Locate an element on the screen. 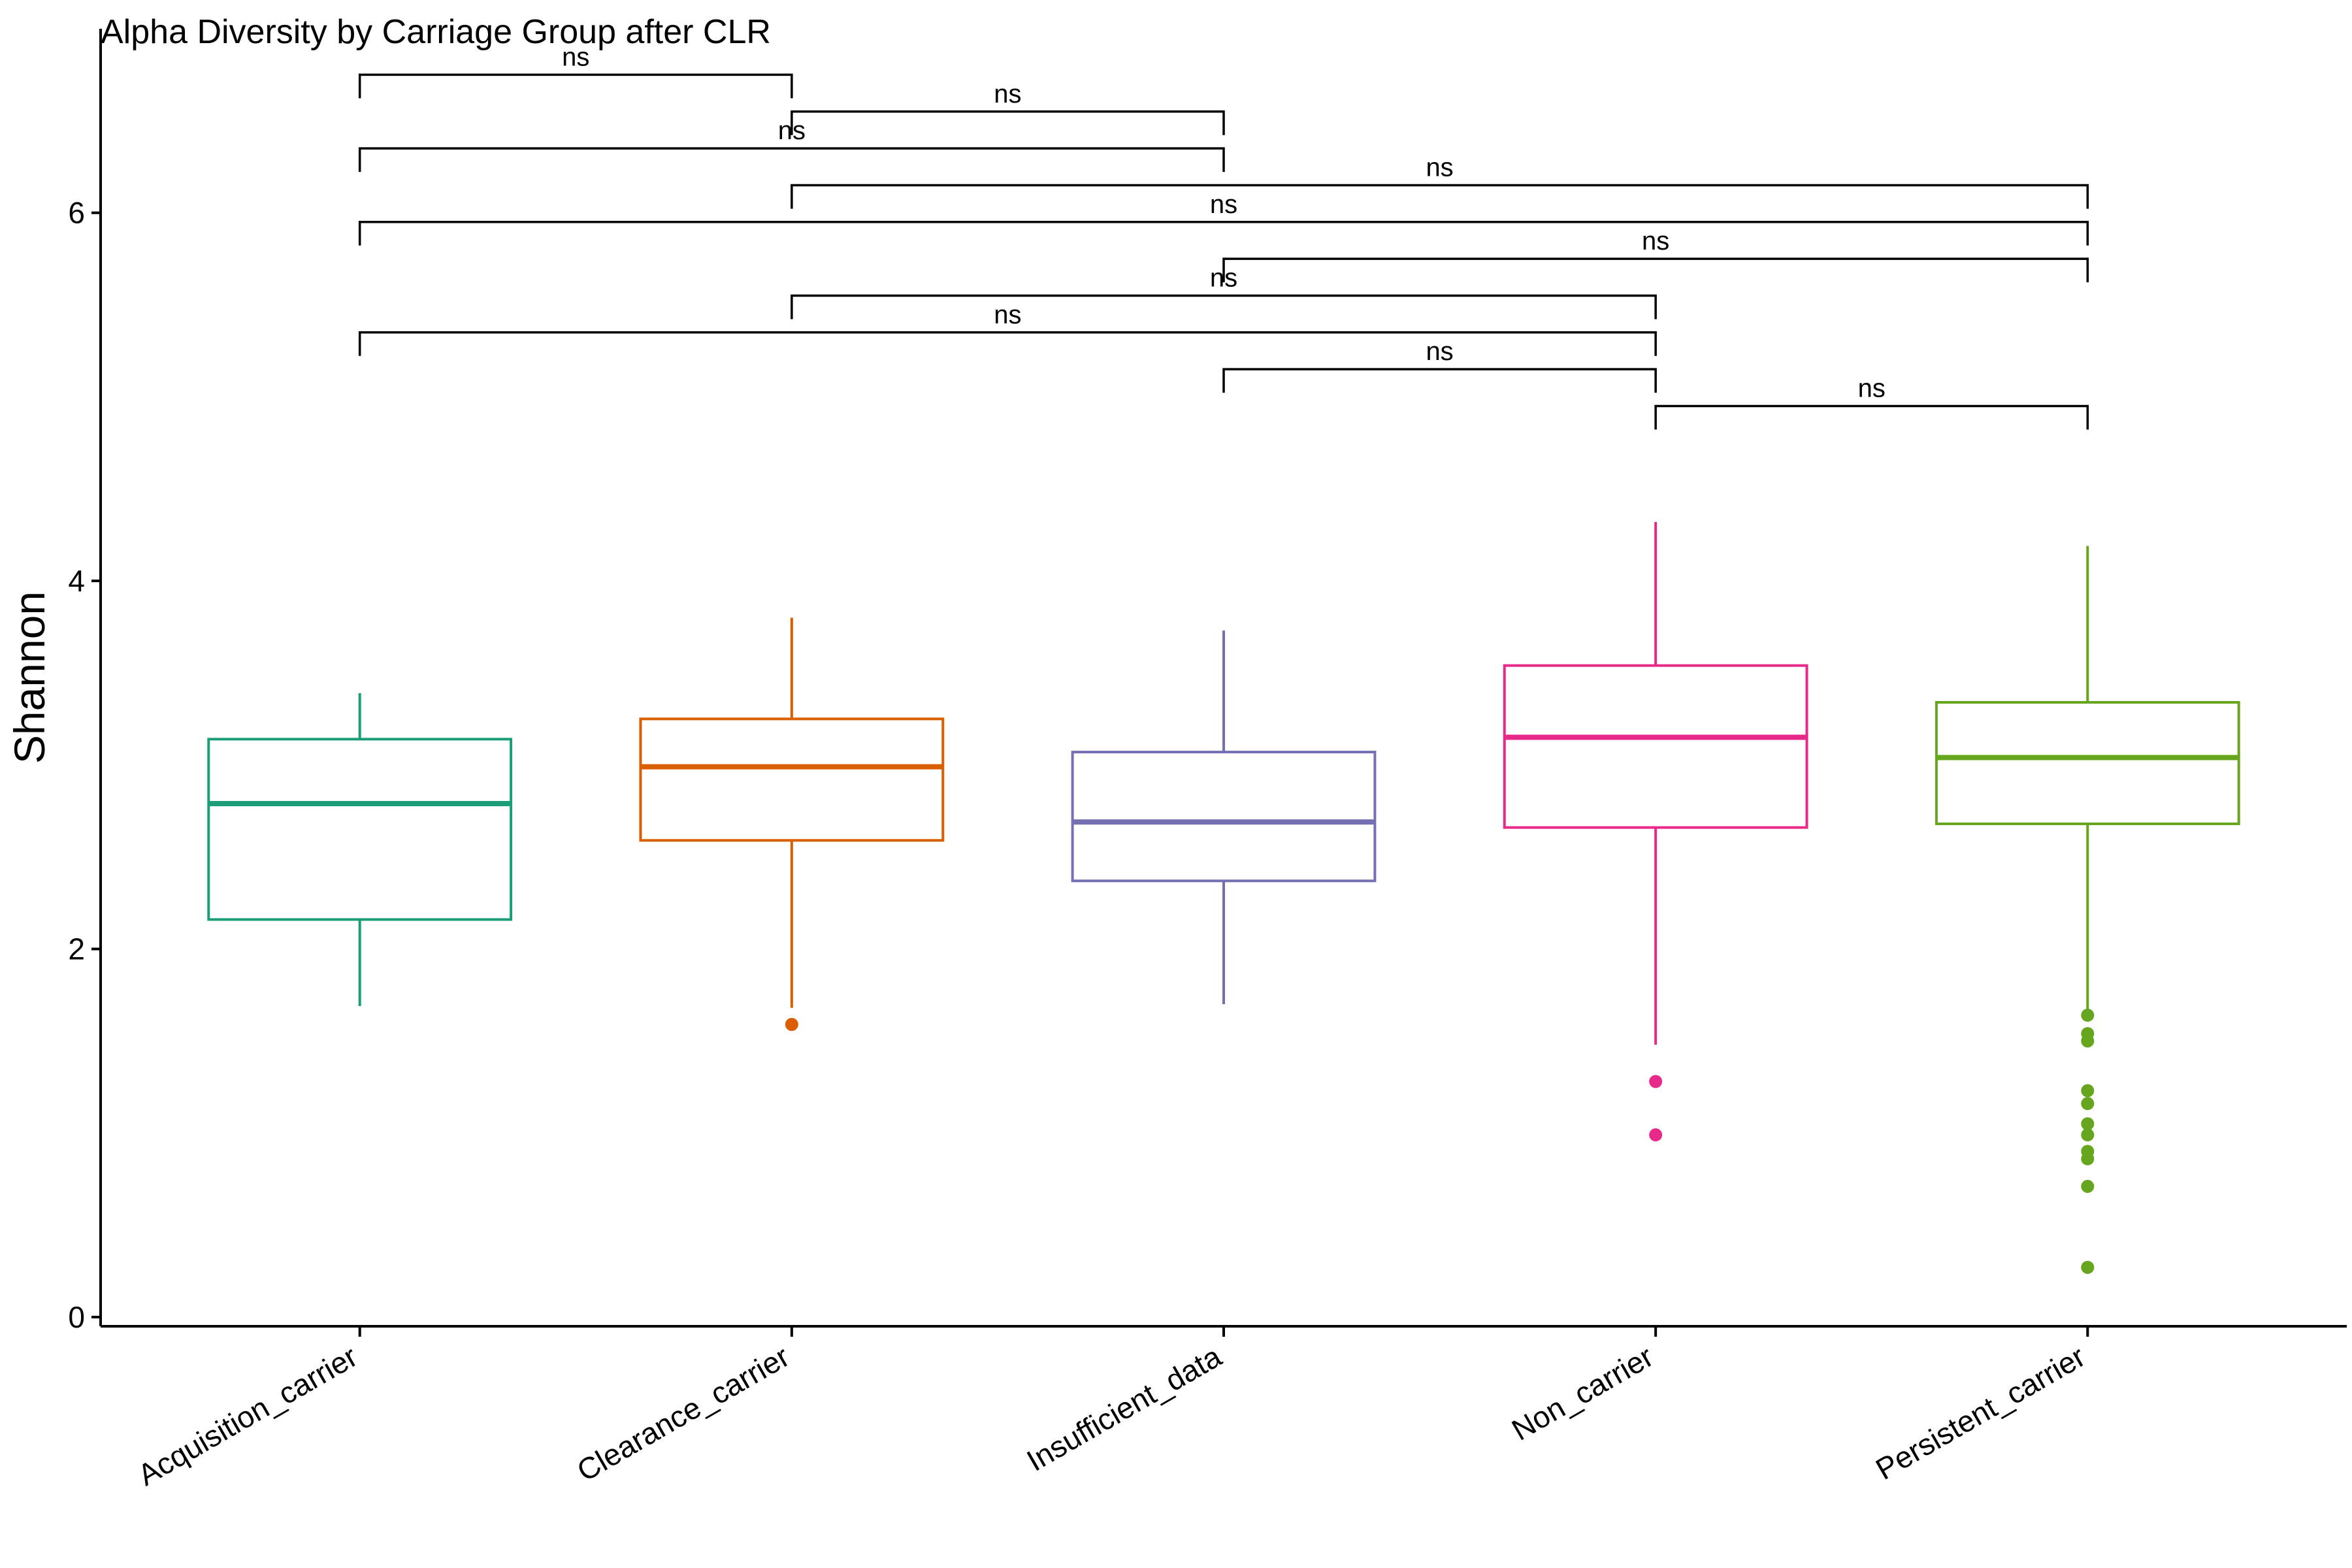 The height and width of the screenshot is (1568, 2352). box-Insufficient_data is located at coordinates (1224, 817).